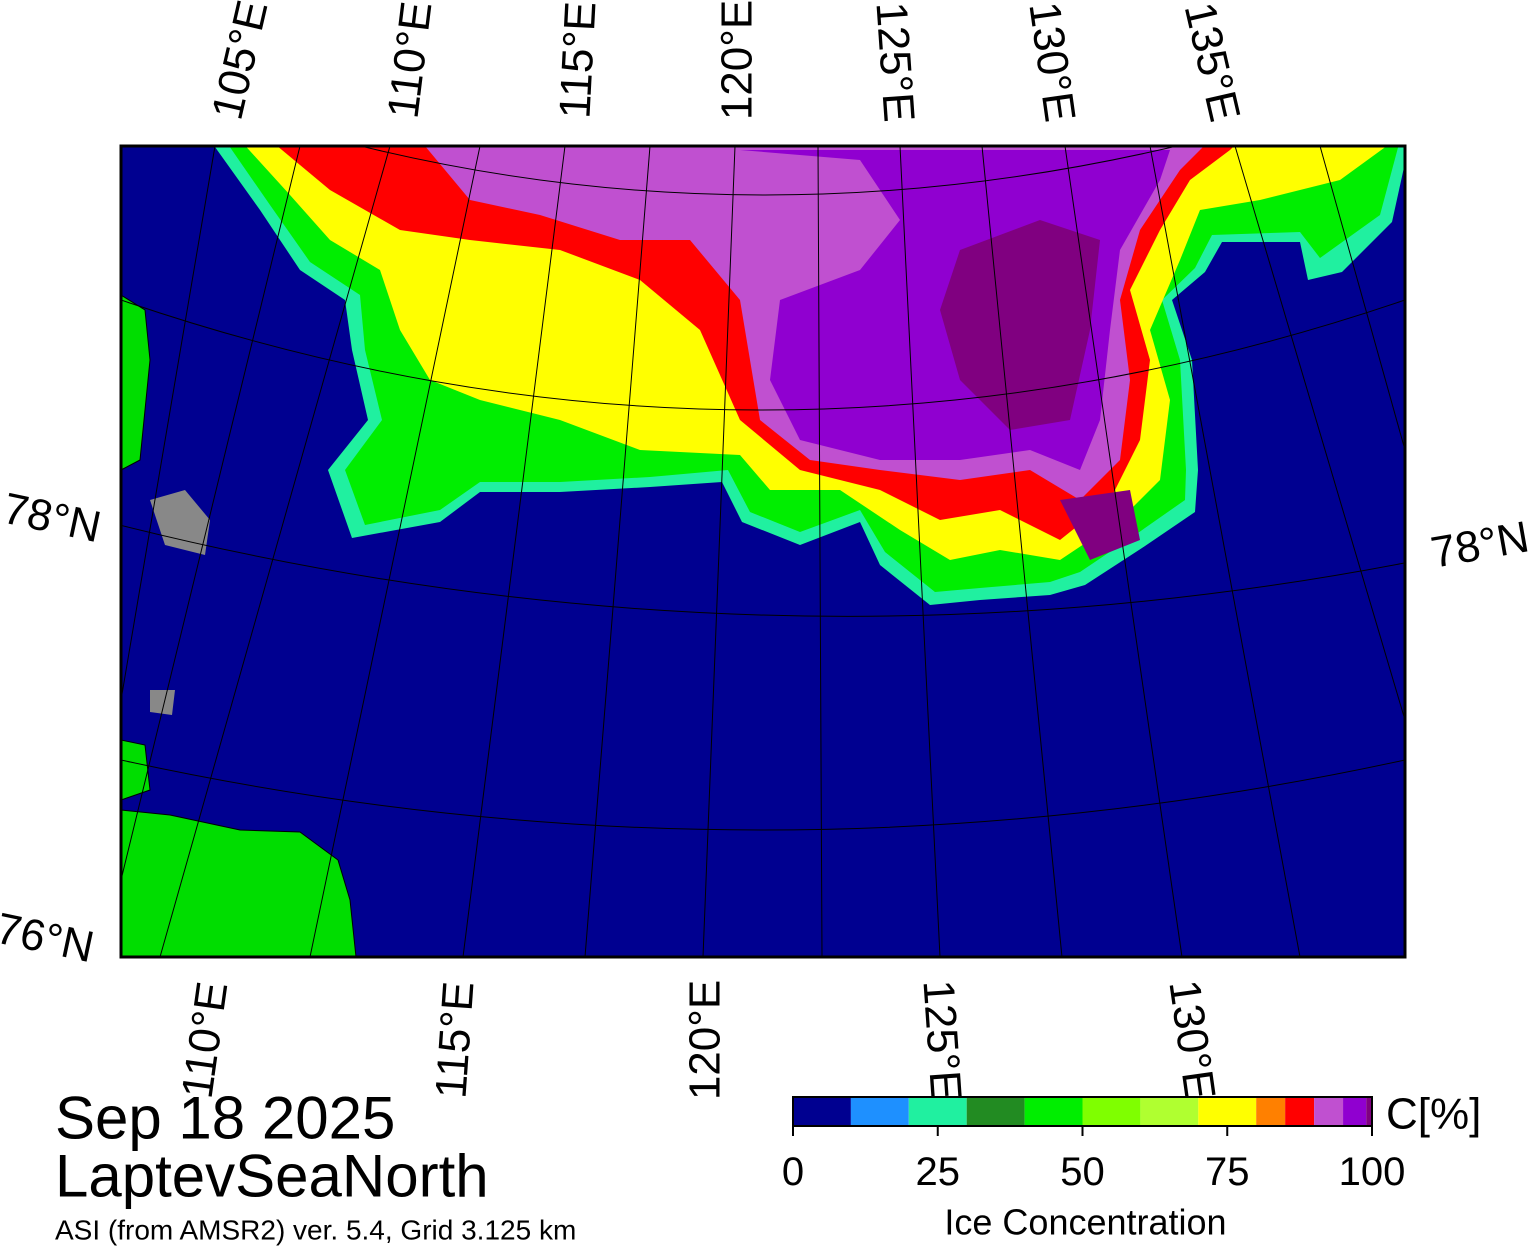 This screenshot has width=1528, height=1250. What do you see at coordinates (1040, 390) in the screenshot?
I see `ice-dark-purple` at bounding box center [1040, 390].